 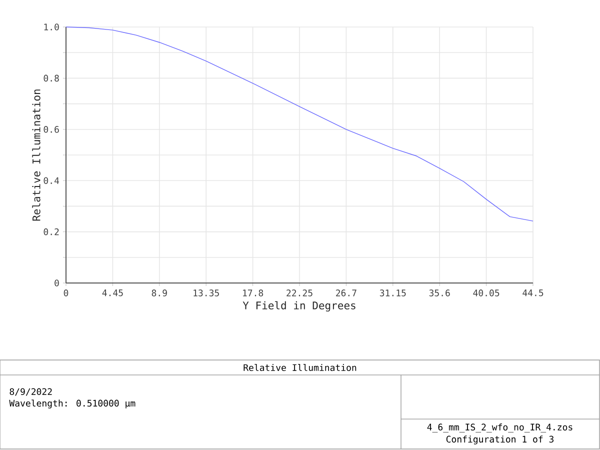 What do you see at coordinates (206, 293) in the screenshot?
I see `x-tick-label: 13.35` at bounding box center [206, 293].